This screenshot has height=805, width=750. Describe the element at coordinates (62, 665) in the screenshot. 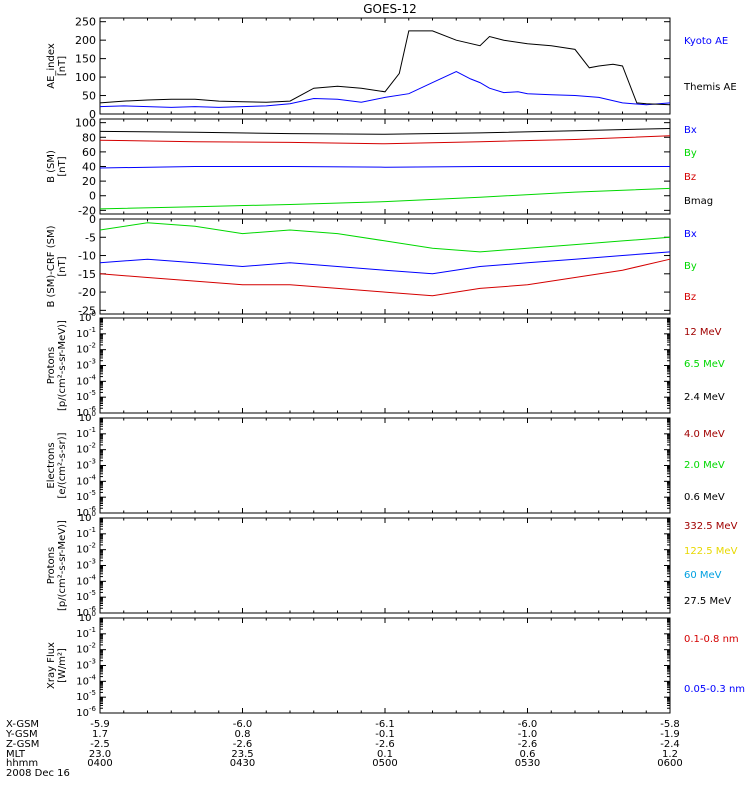

I see `y-axis-label: [W/m²]` at that location.